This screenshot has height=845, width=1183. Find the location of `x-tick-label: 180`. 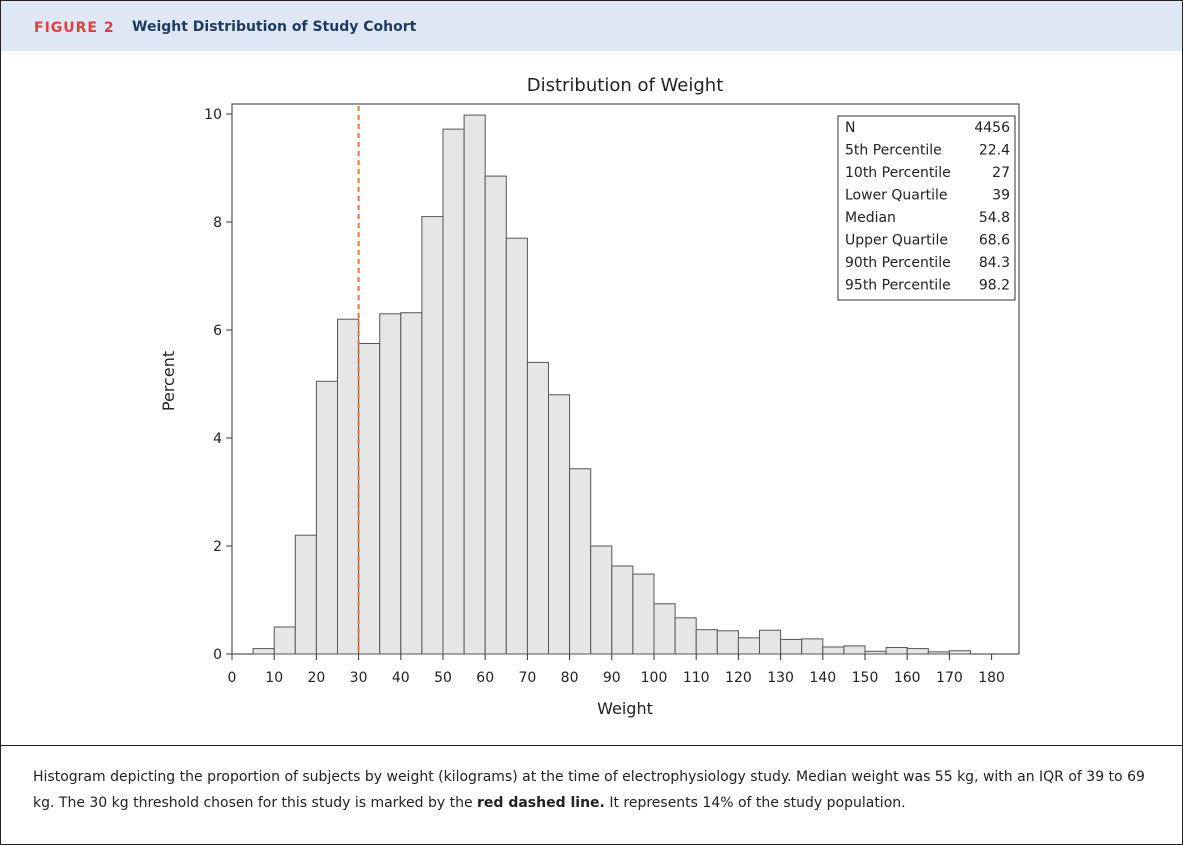

x-tick-label: 180 is located at coordinates (991, 678).